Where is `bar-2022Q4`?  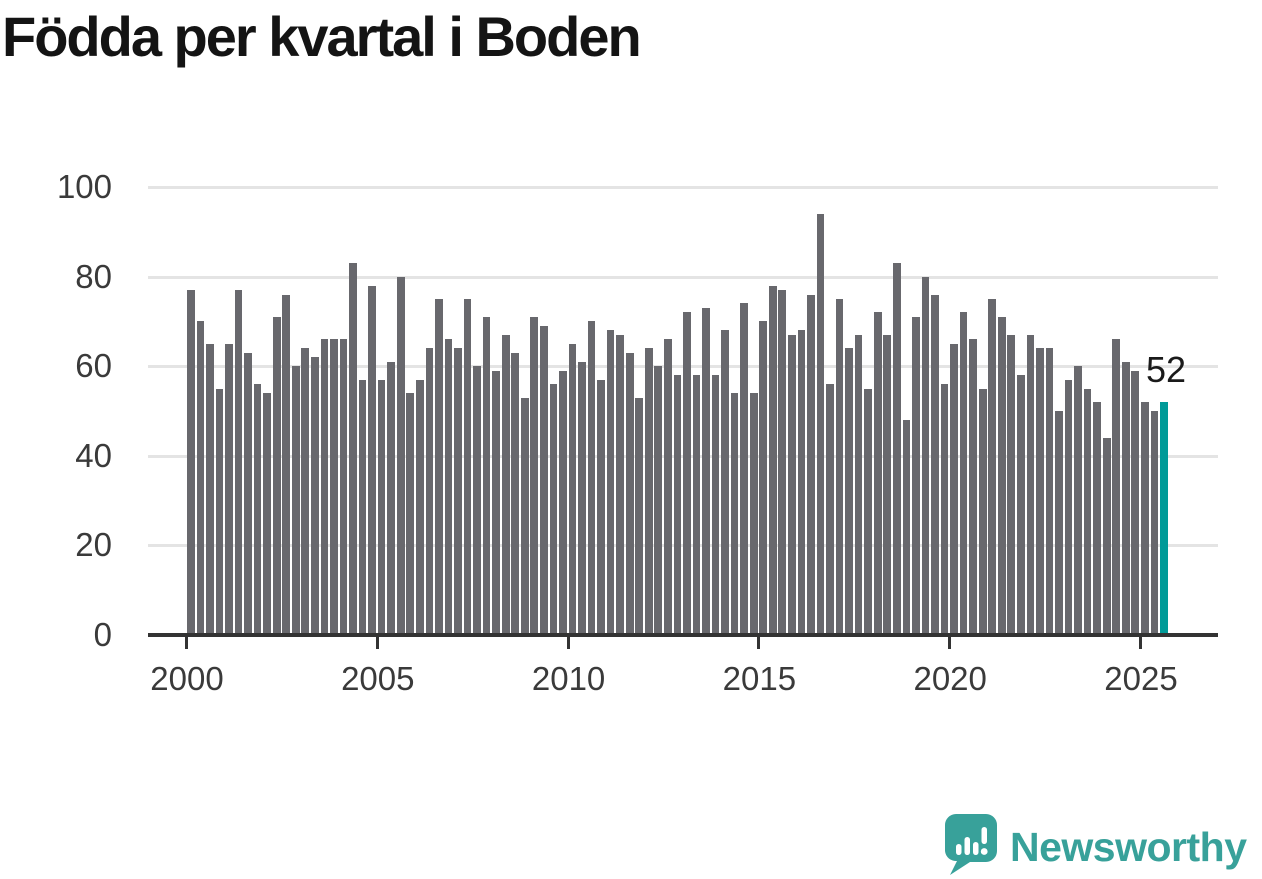 bar-2022Q4 is located at coordinates (1059, 523).